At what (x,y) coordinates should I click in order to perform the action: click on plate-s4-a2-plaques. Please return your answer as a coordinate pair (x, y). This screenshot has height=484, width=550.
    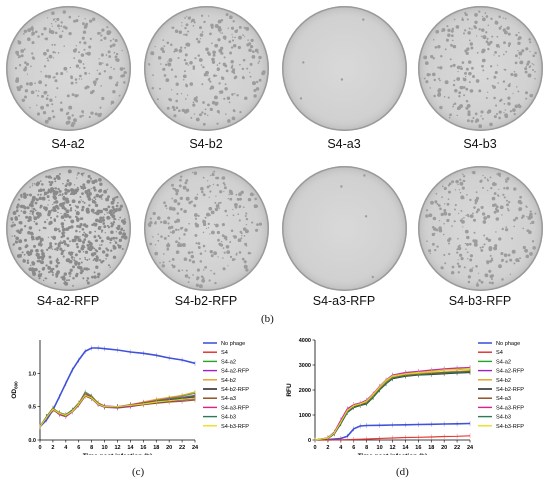
    Looking at the image, I should click on (71, 69).